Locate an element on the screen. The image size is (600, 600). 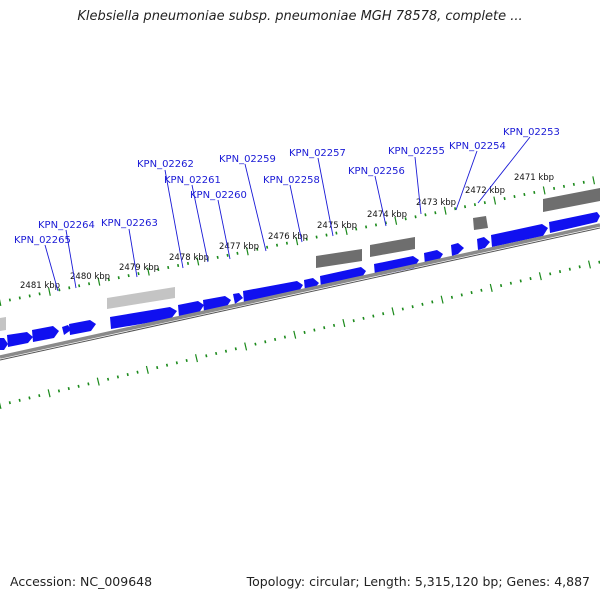
scale-tick-label: 2471 kbp is located at coordinates (534, 178).